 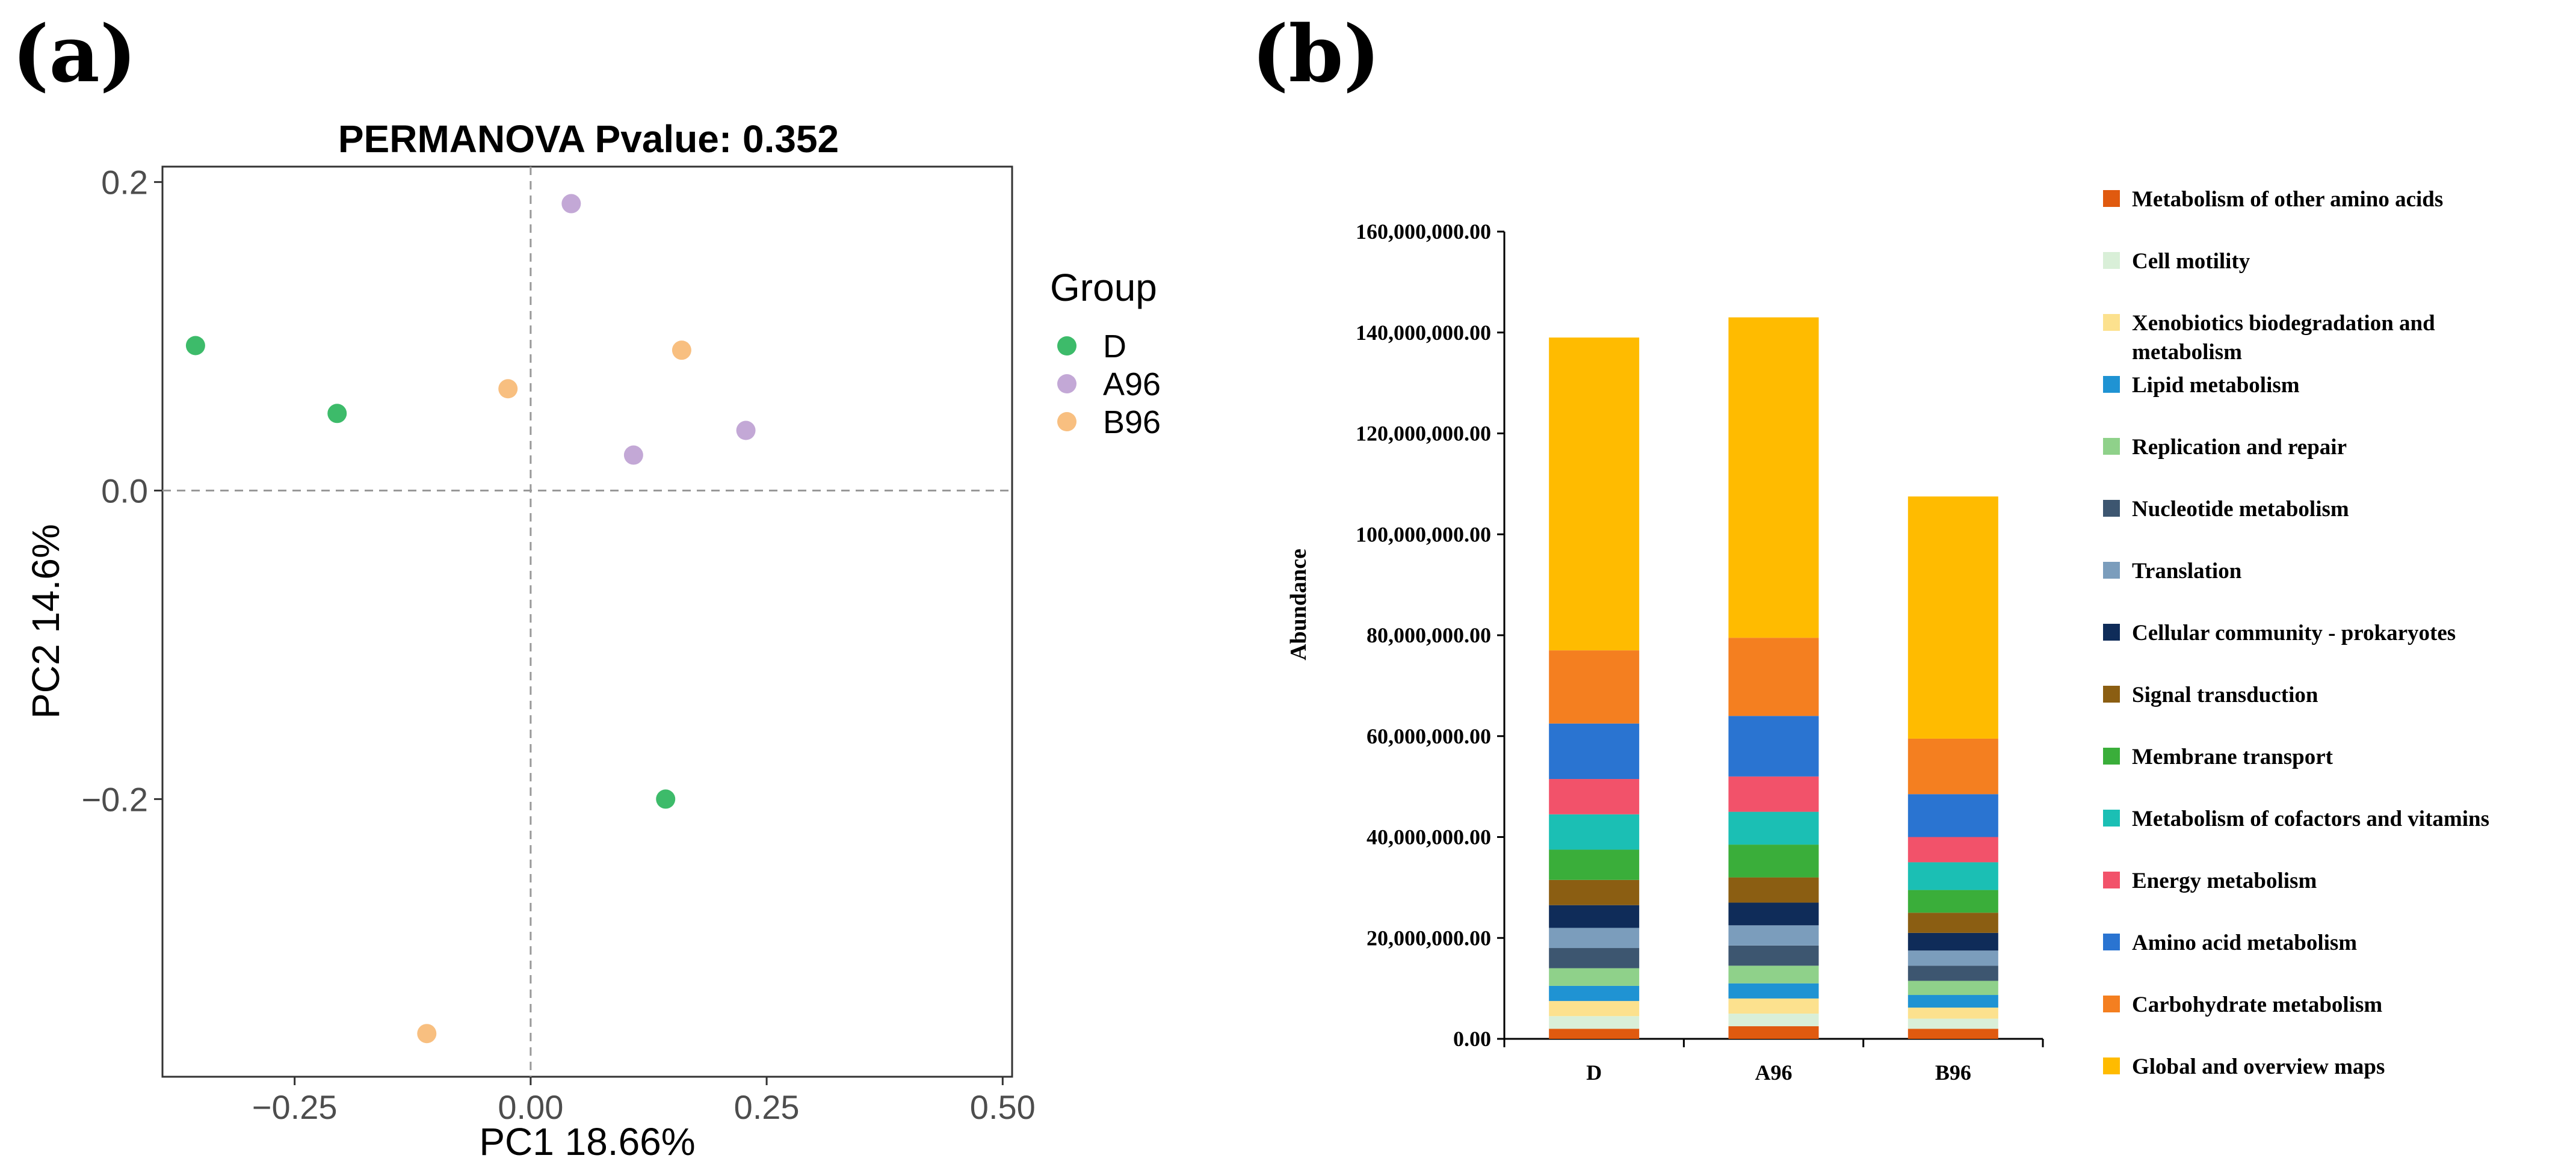 I want to click on bar-segment-d-replication-and-repair, so click(x=1594, y=977).